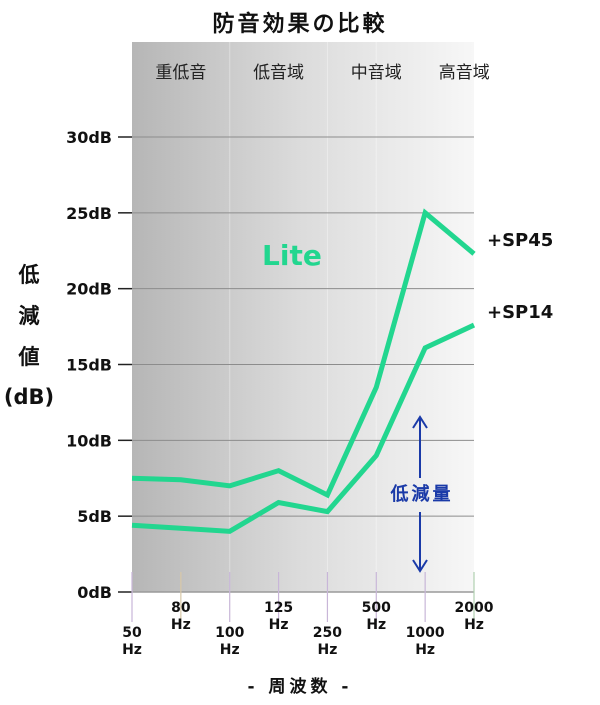  I want to click on y-tick-label: 25dB, so click(89, 213).